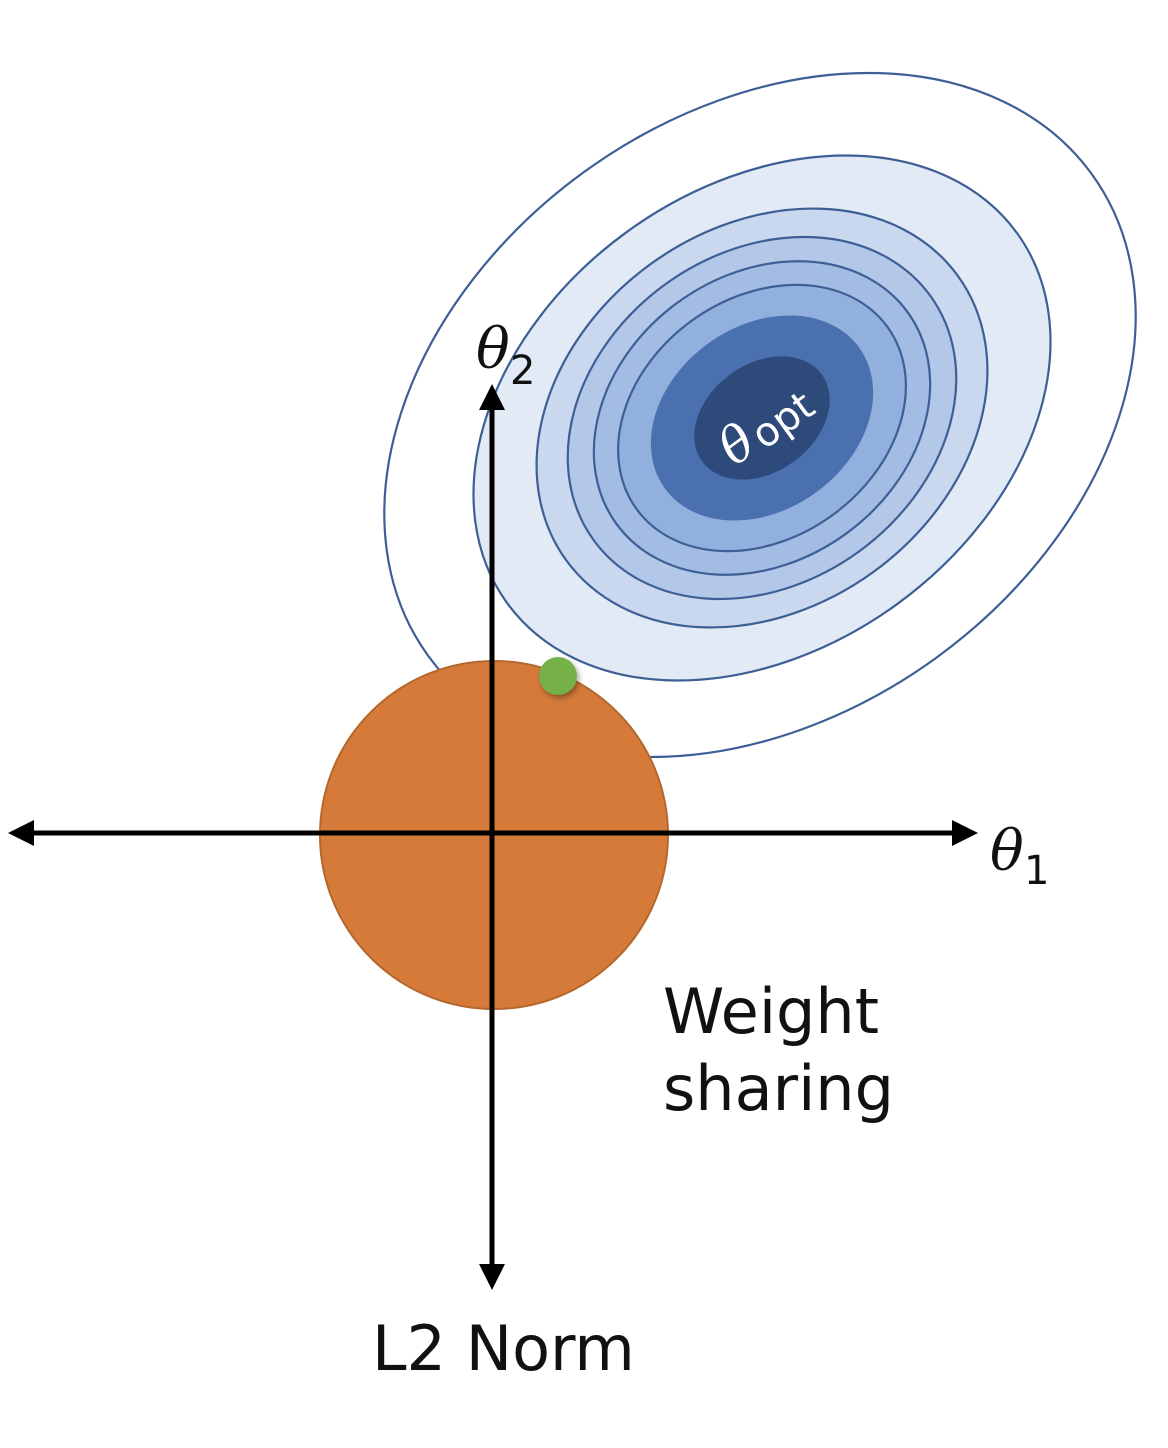 Image resolution: width=1168 pixels, height=1448 pixels. I want to click on theta2-subscript: 2, so click(522, 371).